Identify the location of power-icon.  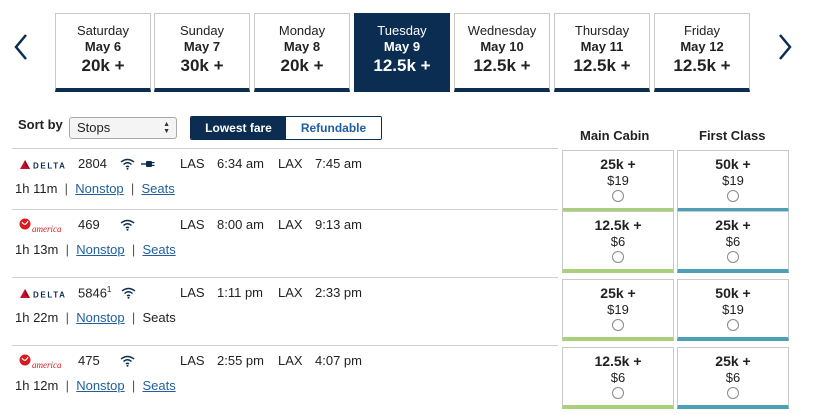
(147, 163).